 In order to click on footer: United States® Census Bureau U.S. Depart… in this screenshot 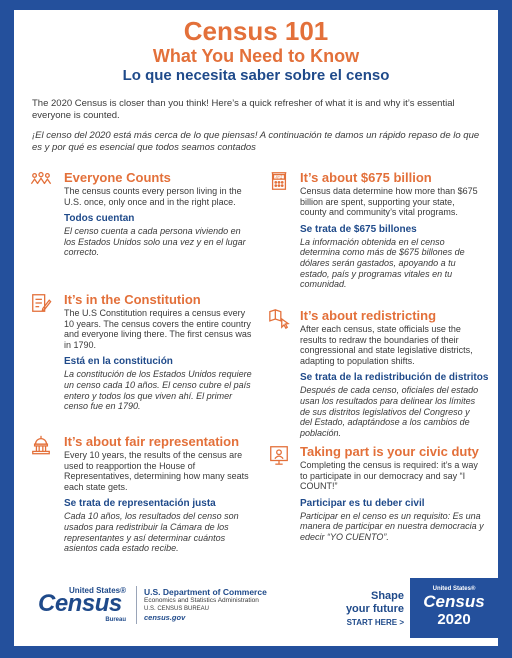, I will do `click(256, 608)`.